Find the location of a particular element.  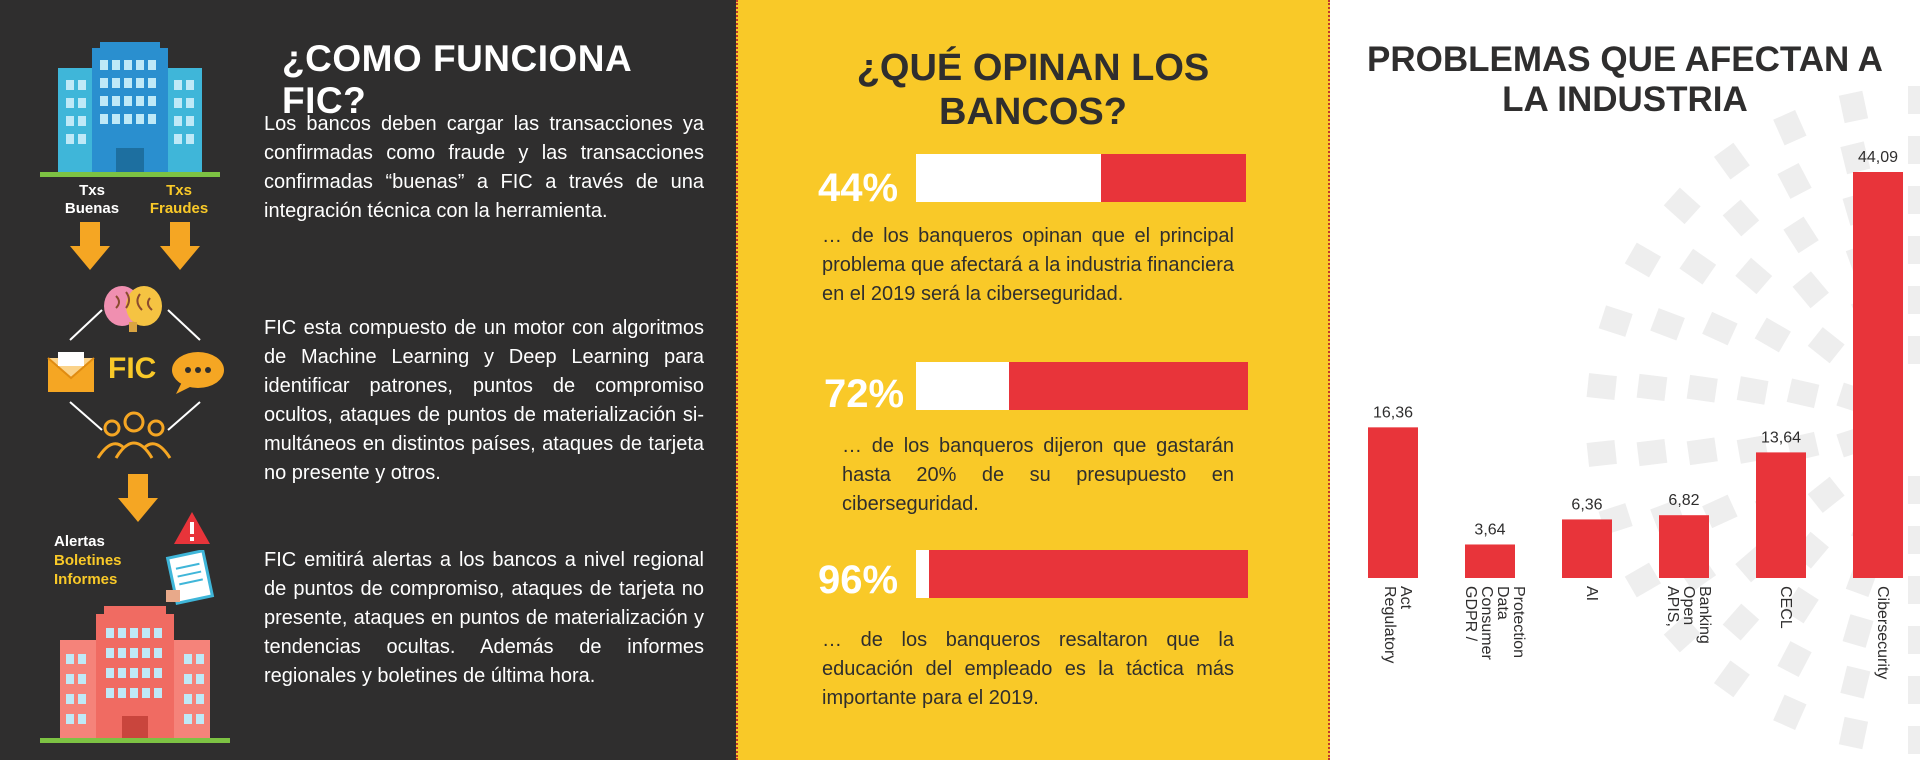

chart-category-label: CECL is located at coordinates (1785, 607).